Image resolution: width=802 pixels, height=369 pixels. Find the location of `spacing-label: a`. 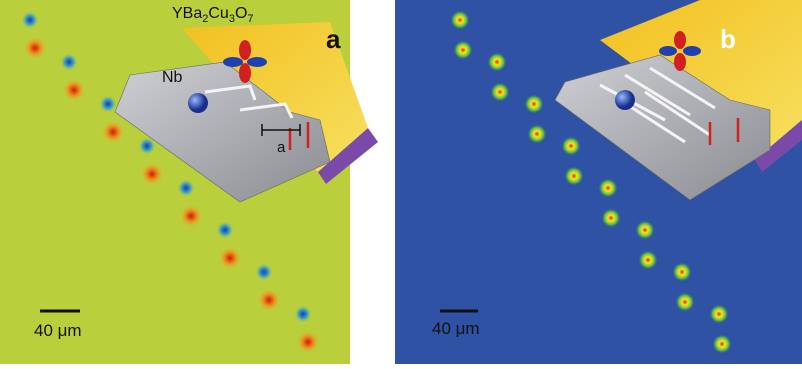

spacing-label: a is located at coordinates (281, 147).